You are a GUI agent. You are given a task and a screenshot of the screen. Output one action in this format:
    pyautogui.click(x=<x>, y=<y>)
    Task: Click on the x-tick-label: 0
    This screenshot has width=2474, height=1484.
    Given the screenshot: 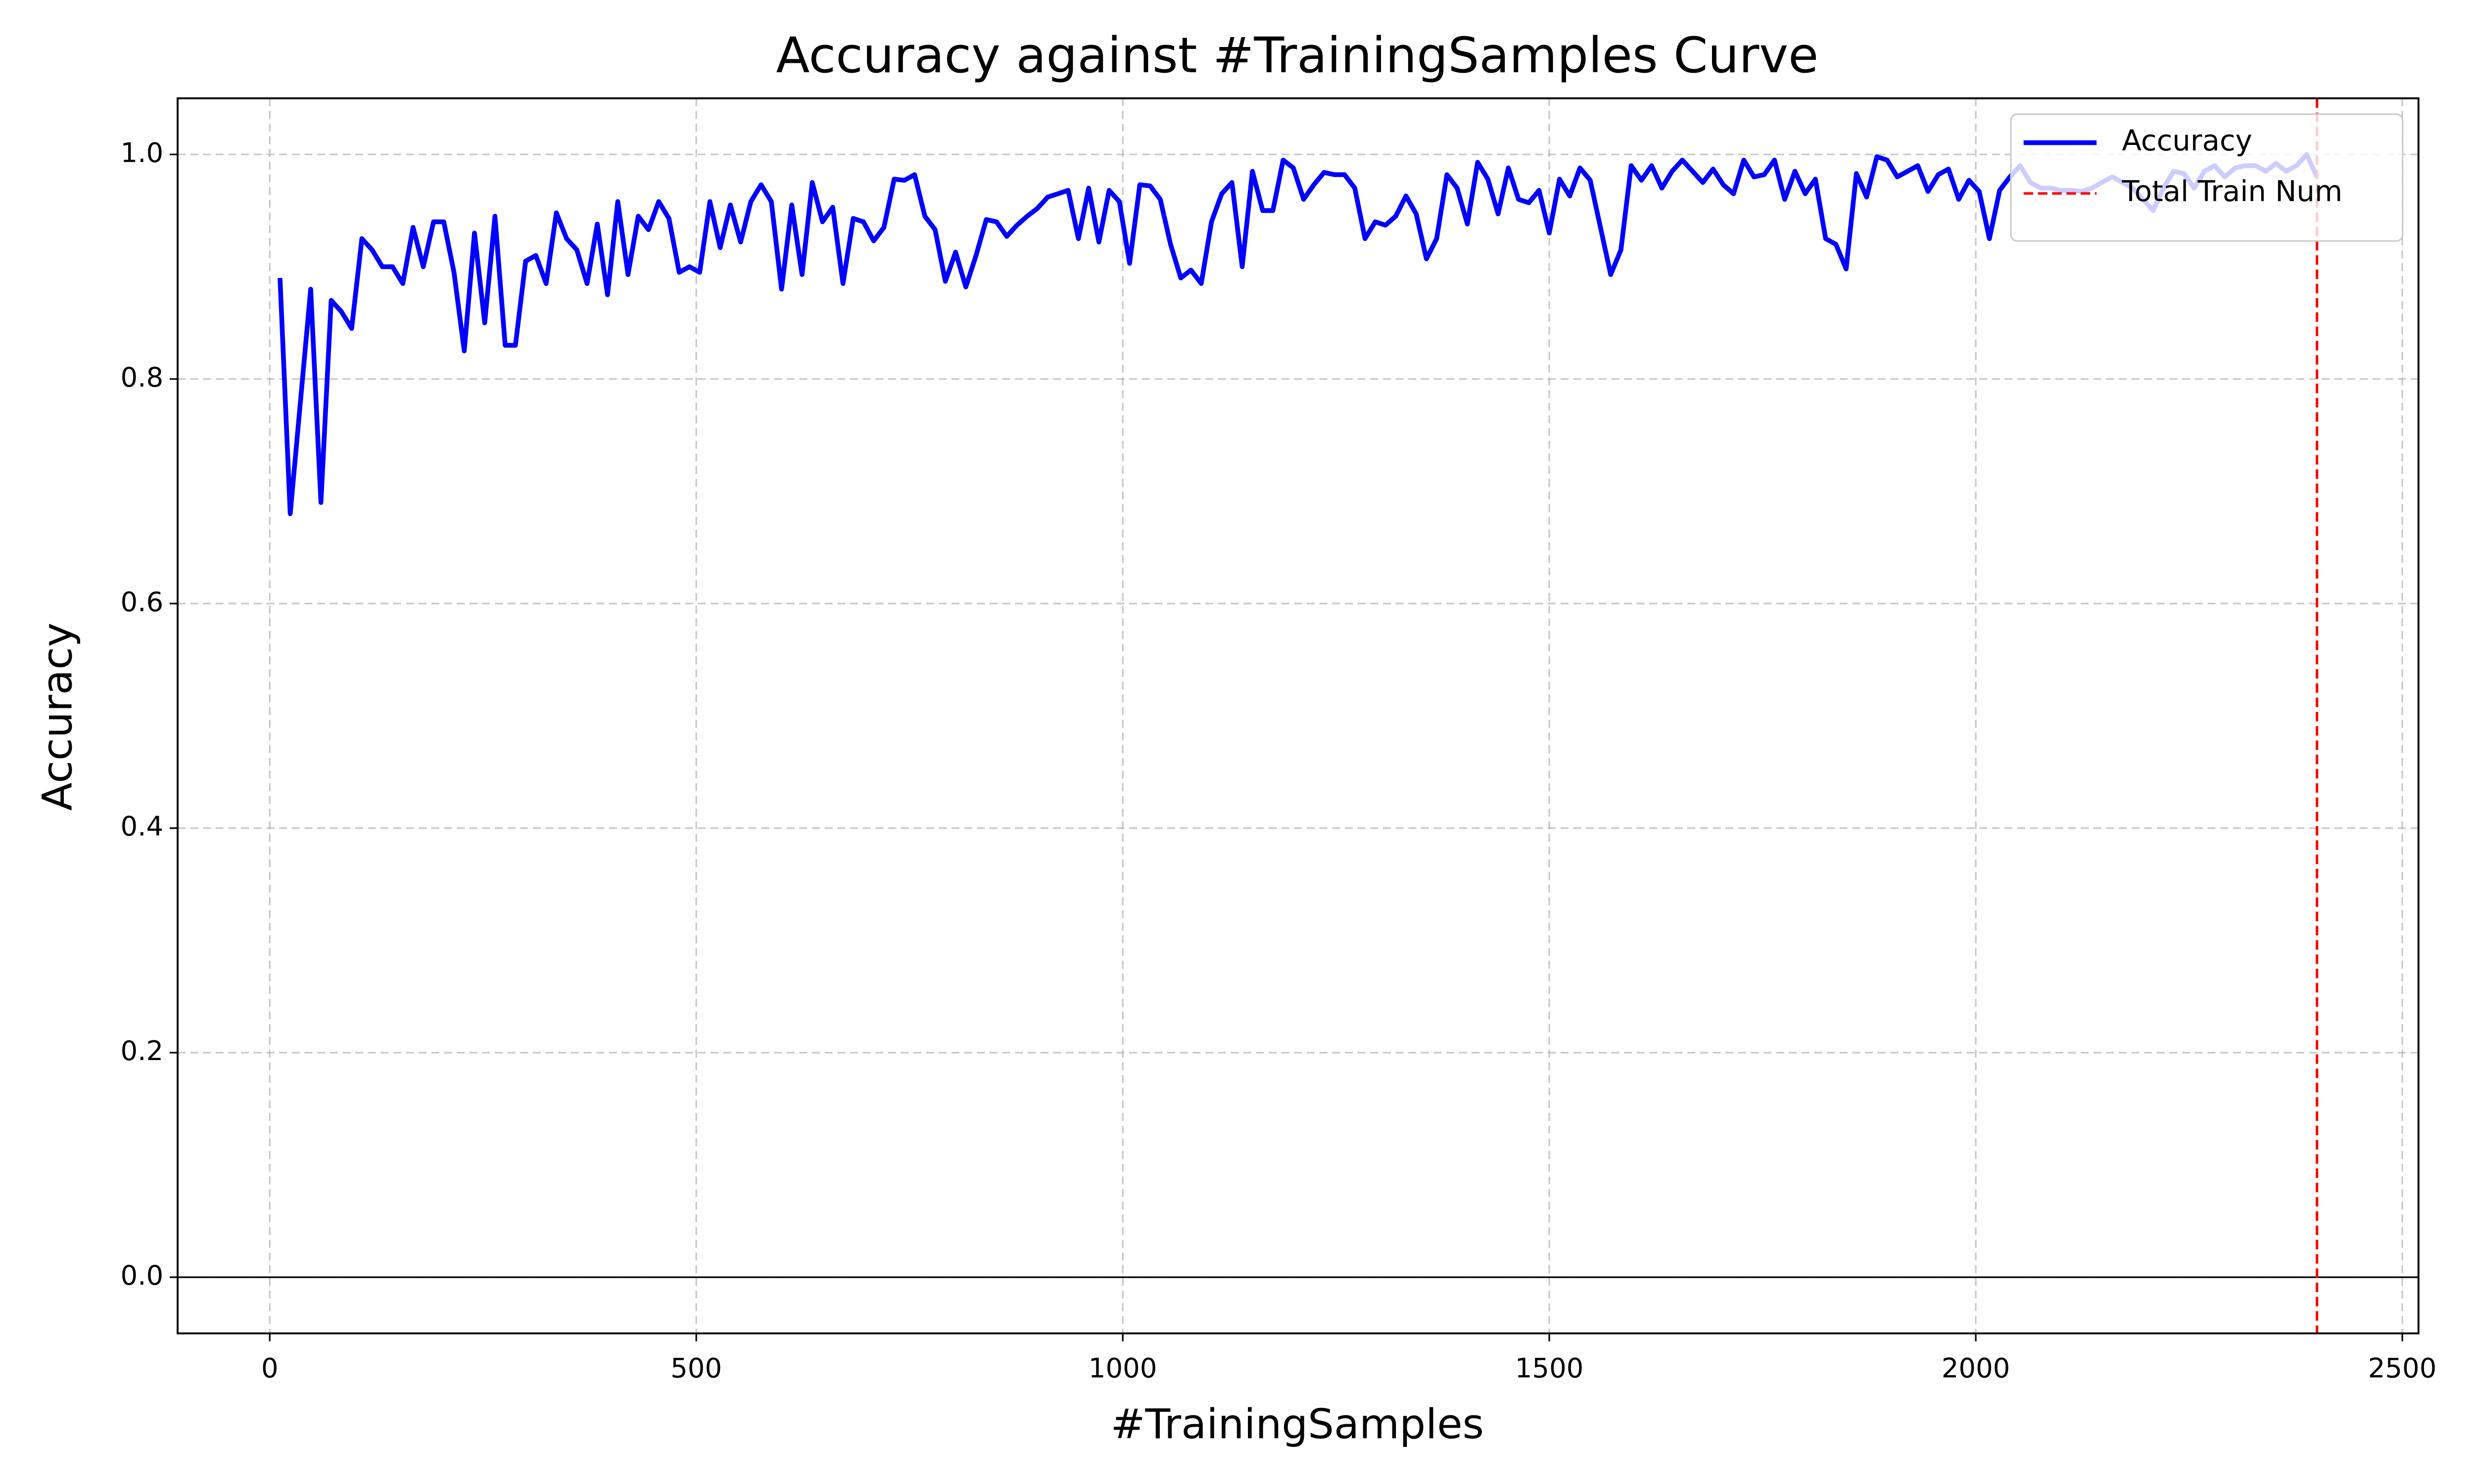 What is the action you would take?
    pyautogui.click(x=270, y=1368)
    